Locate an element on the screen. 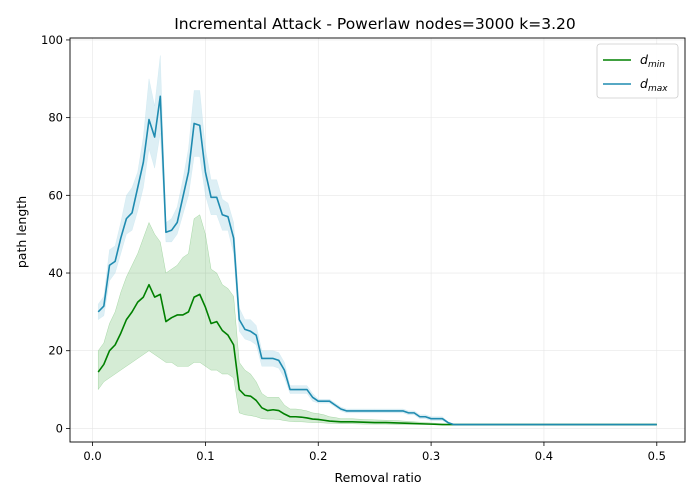 The height and width of the screenshot is (500, 700). y-axis-ticks: 0 20 40 60 80 100 is located at coordinates (55, 234).